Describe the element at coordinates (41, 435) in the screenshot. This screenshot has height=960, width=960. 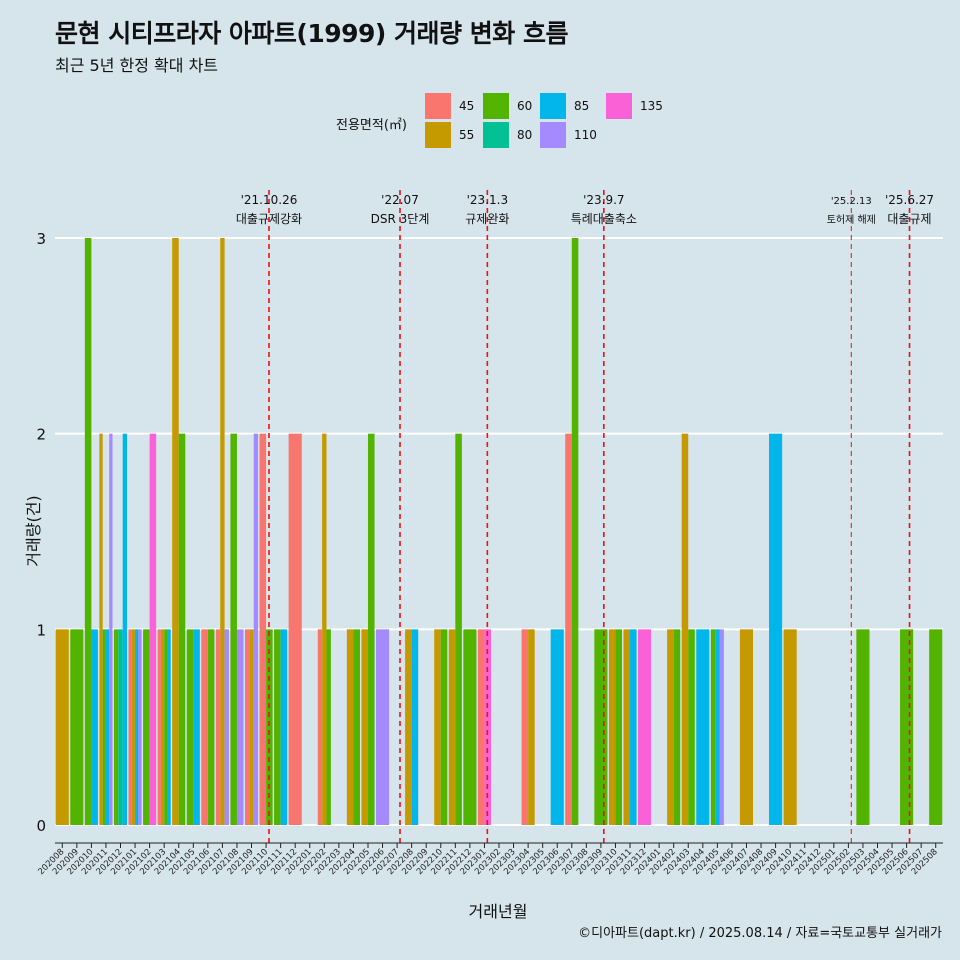
I see `y-tick-label: 2` at that location.